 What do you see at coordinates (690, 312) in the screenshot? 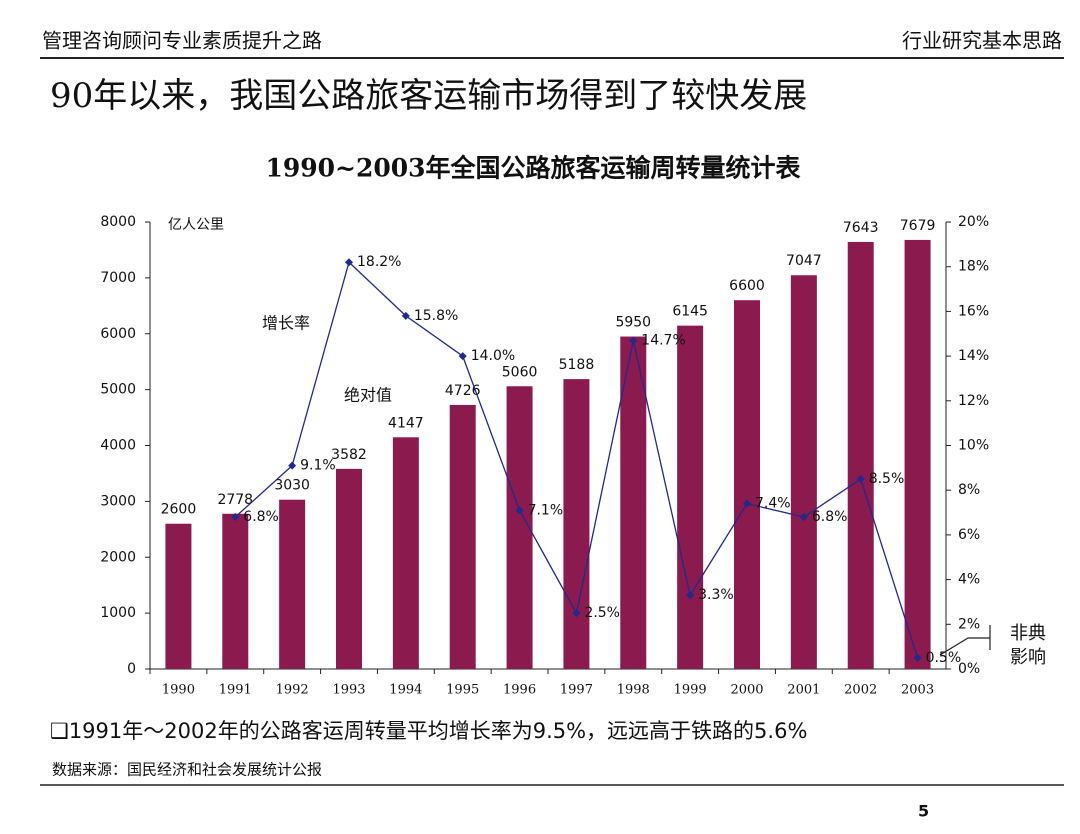
I see `bar-value-label: 6145` at bounding box center [690, 312].